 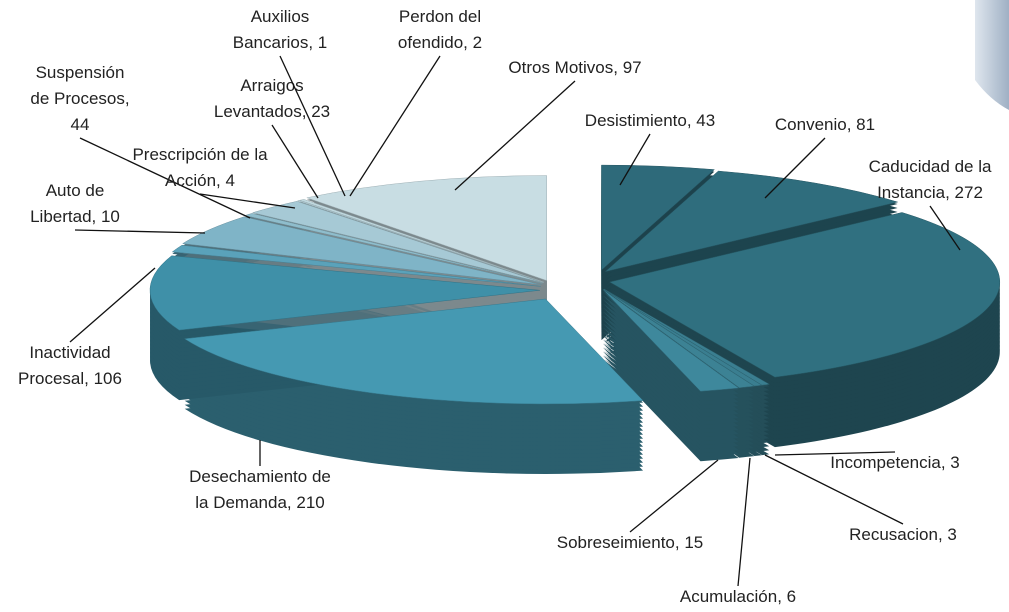 I want to click on data-label: Desechamiento de la Demanda, 210, so click(x=260, y=489).